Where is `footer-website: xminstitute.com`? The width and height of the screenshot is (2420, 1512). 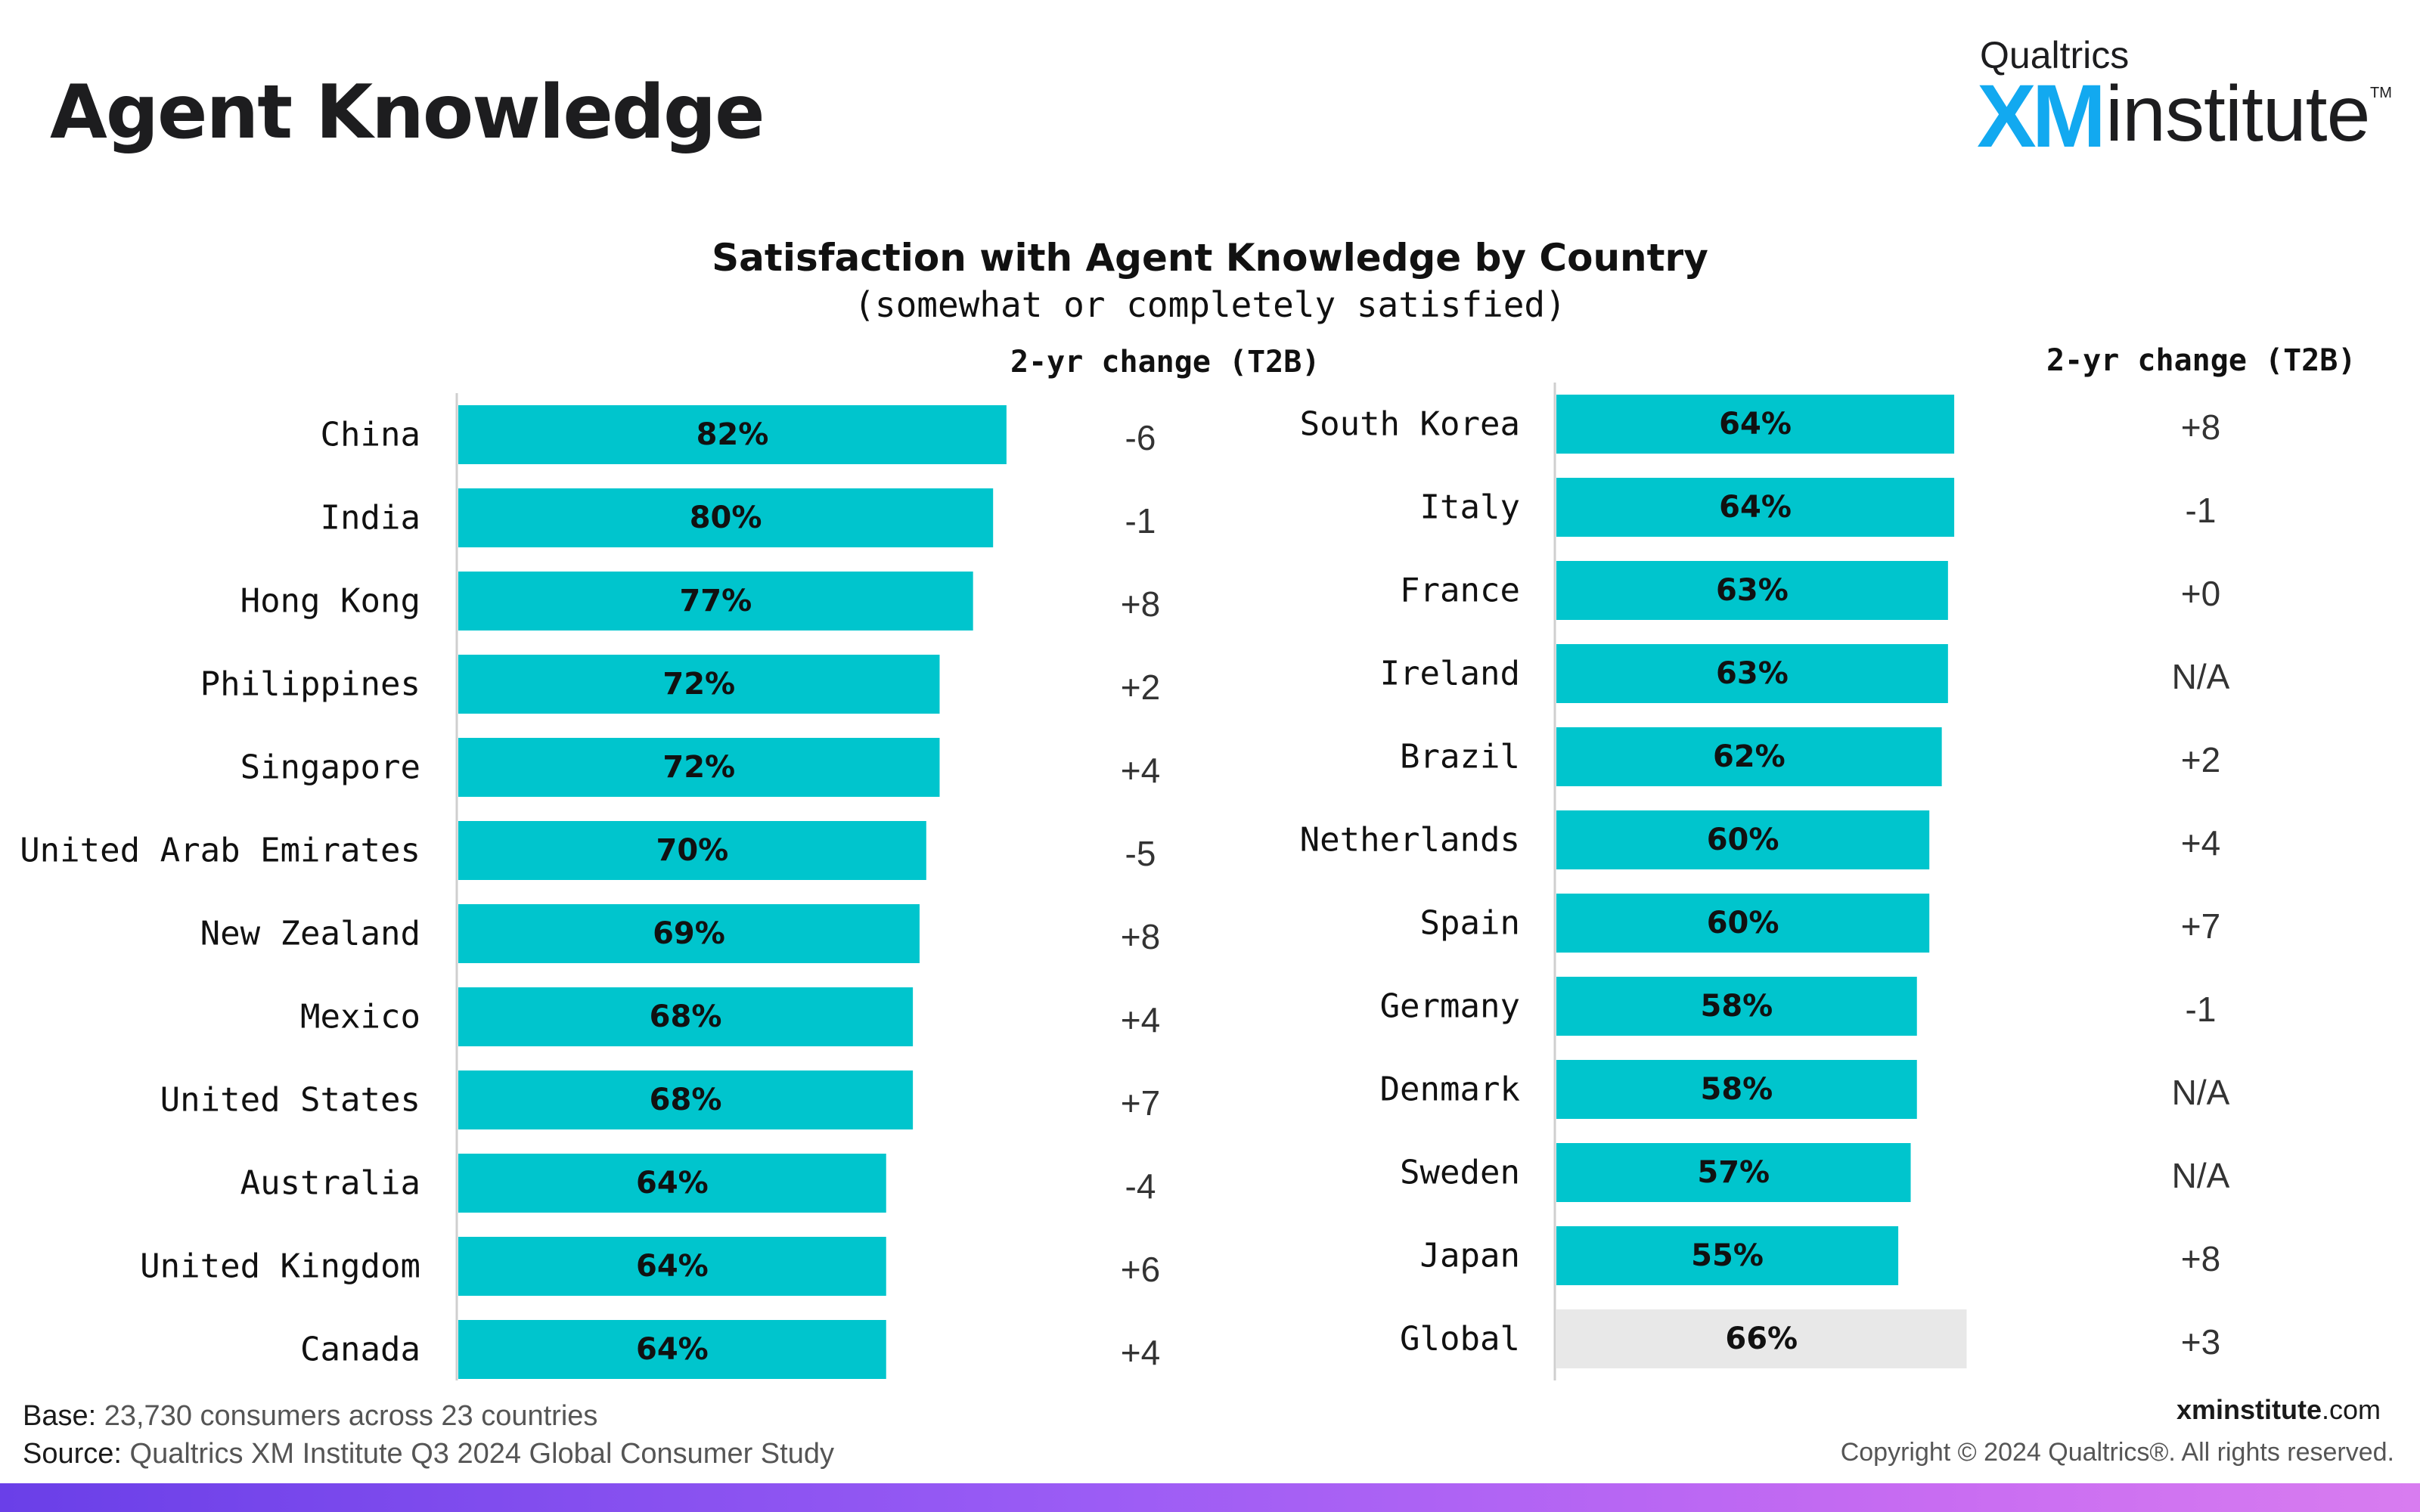 footer-website: xminstitute.com is located at coordinates (2278, 1409).